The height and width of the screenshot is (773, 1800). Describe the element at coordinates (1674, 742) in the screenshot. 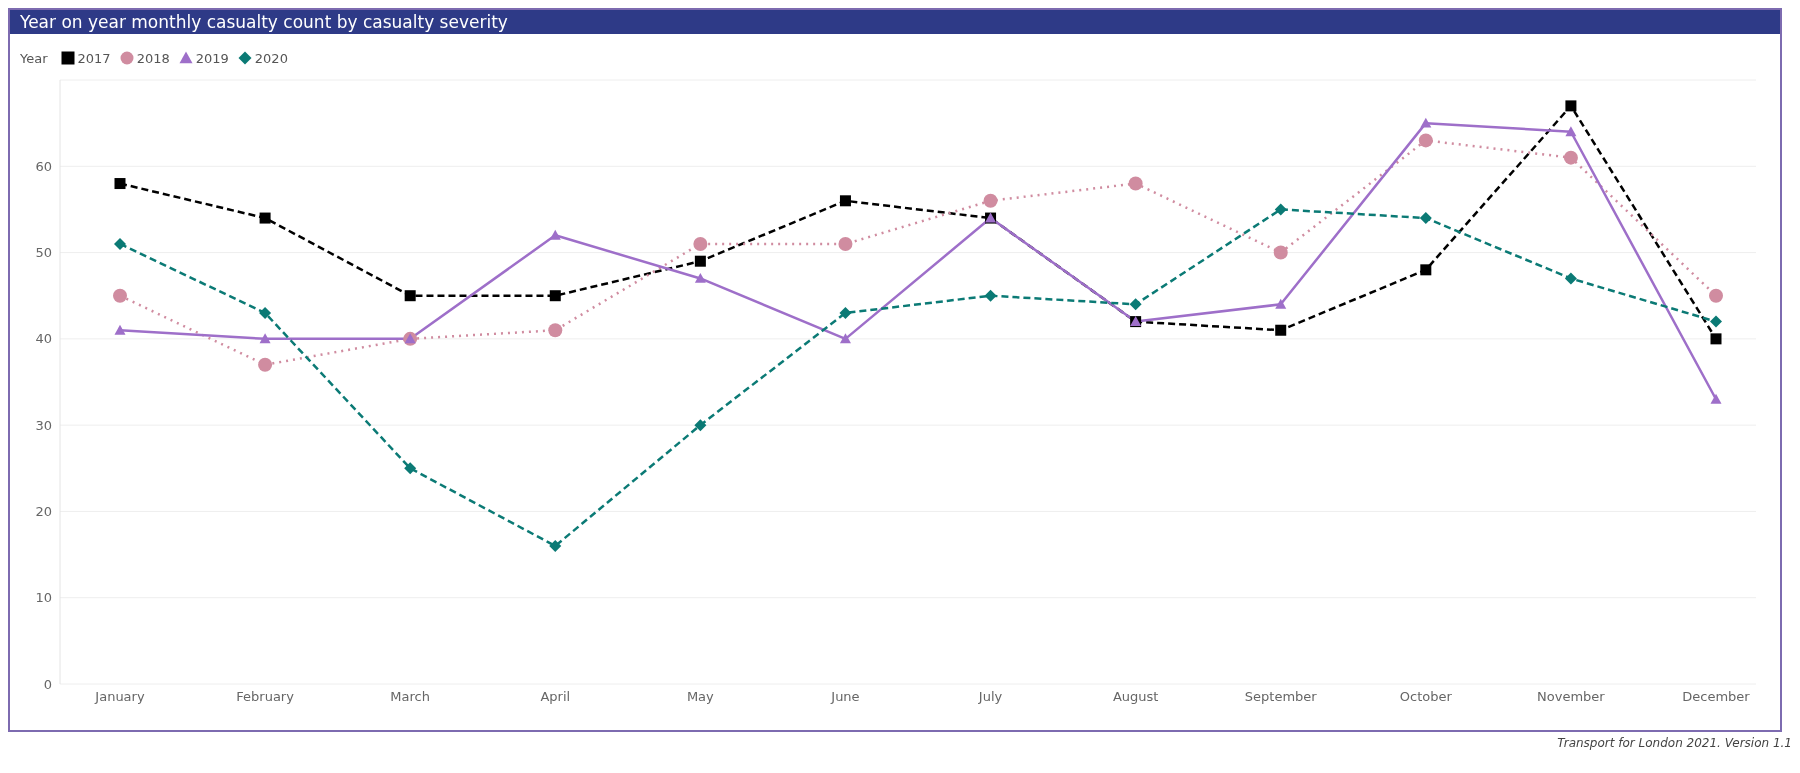

I see `text: Transport for London 2021. Version 1.1` at that location.